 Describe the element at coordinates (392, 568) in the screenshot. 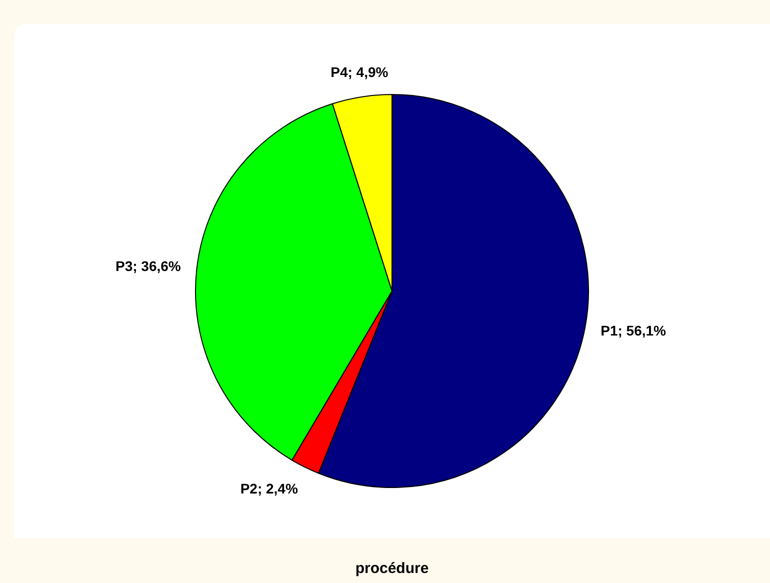

I see `text: procédure` at that location.